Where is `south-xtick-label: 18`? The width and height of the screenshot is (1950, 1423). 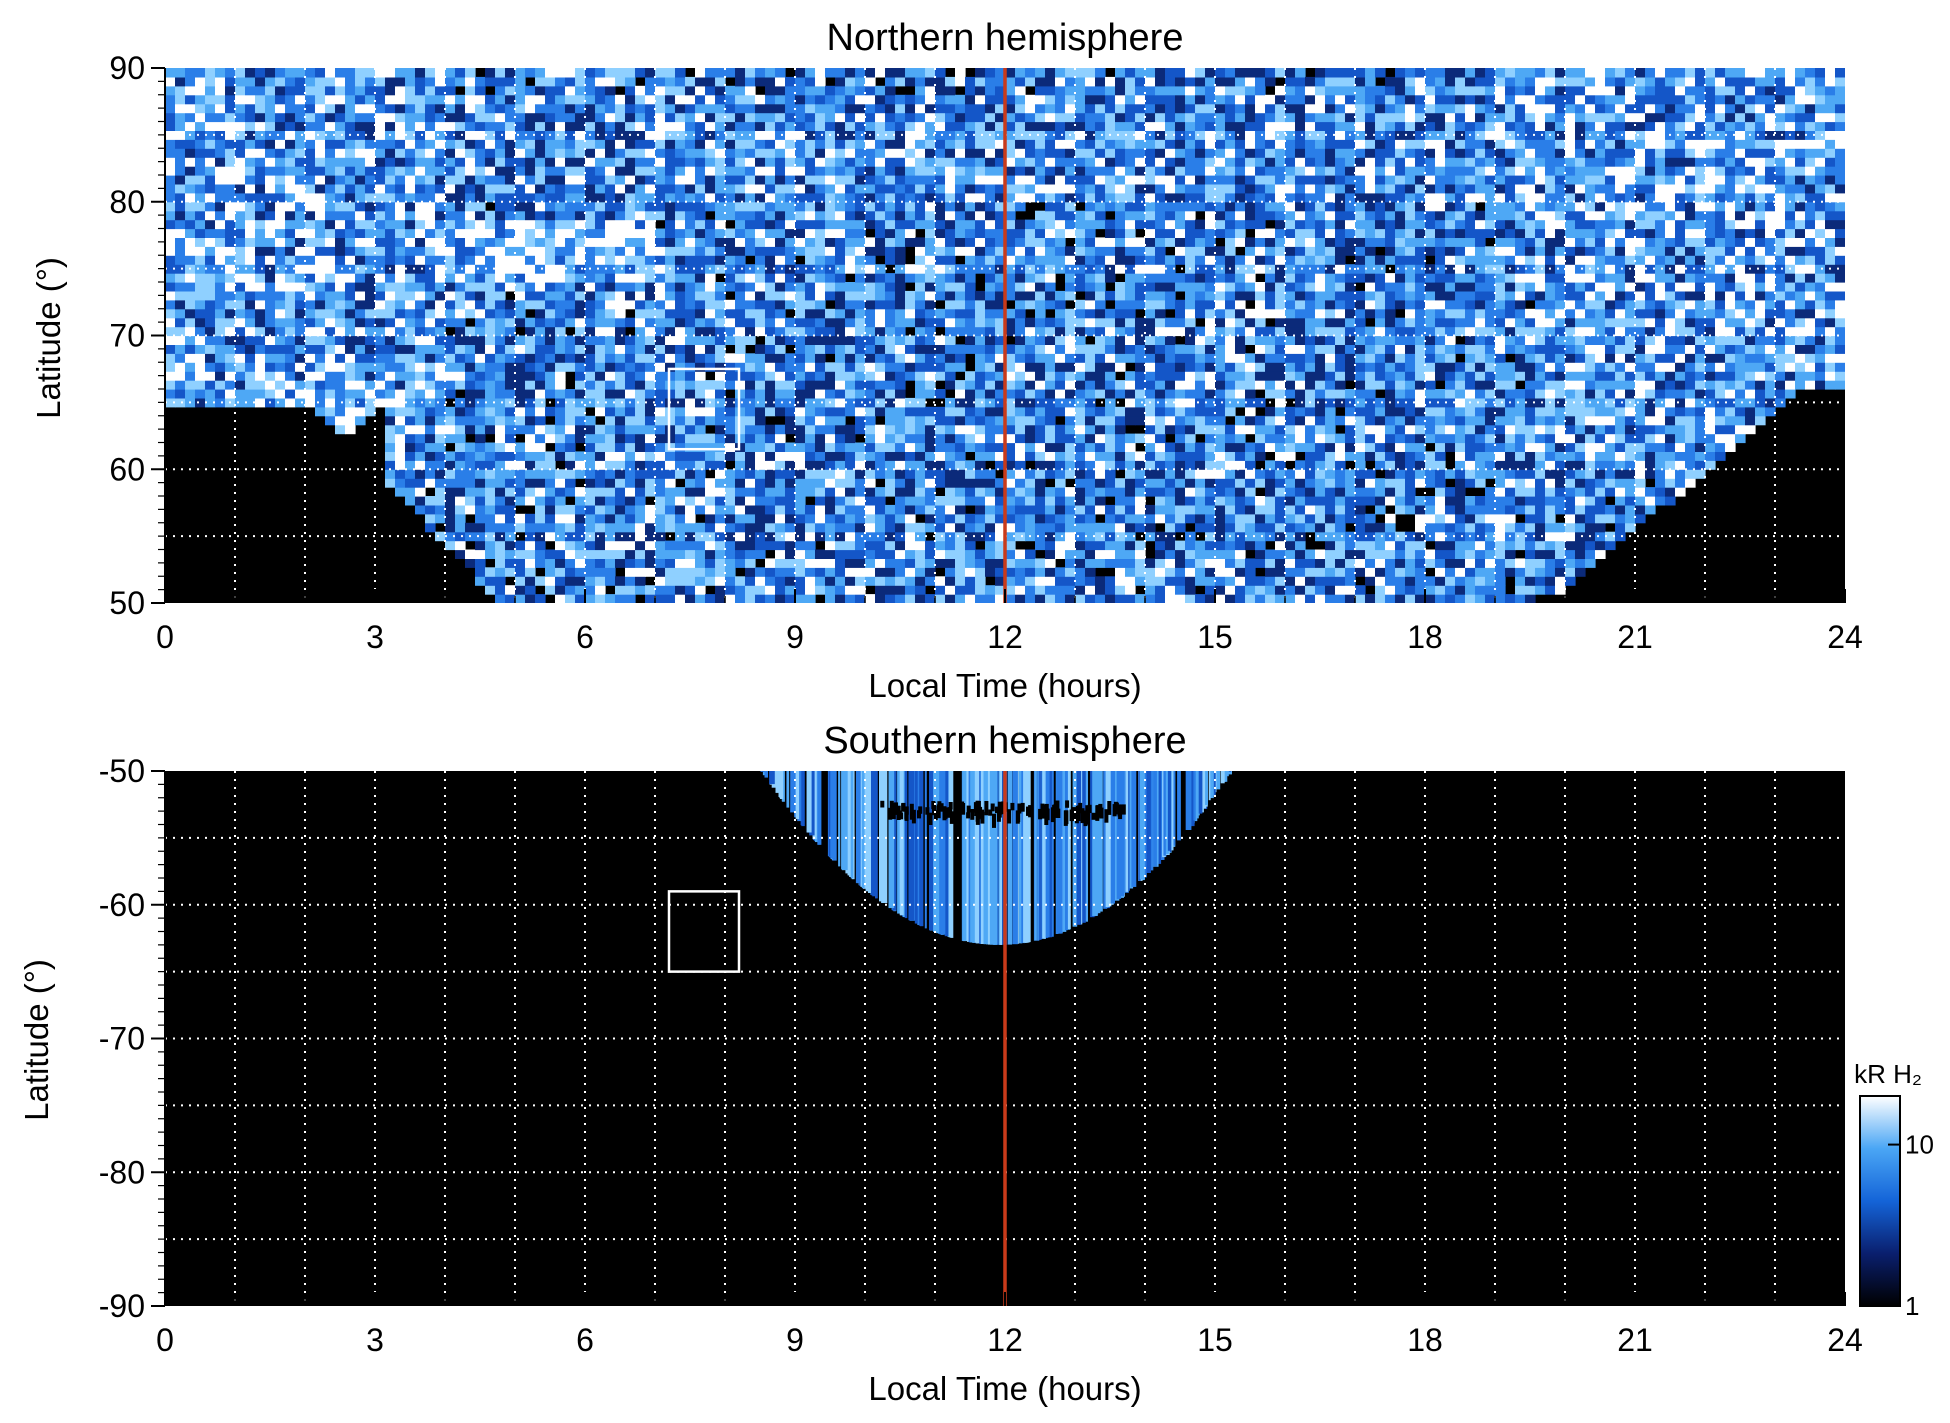
south-xtick-label: 18 is located at coordinates (1425, 1340).